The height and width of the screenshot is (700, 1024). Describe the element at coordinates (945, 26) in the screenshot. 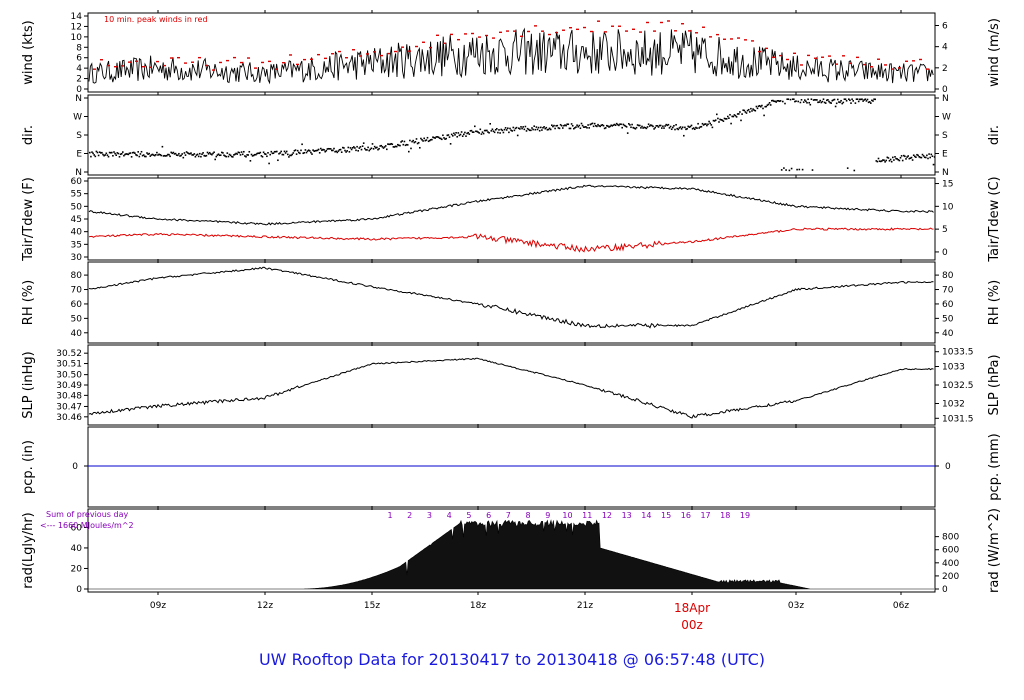

I see `y-tick-label-right: 6` at that location.